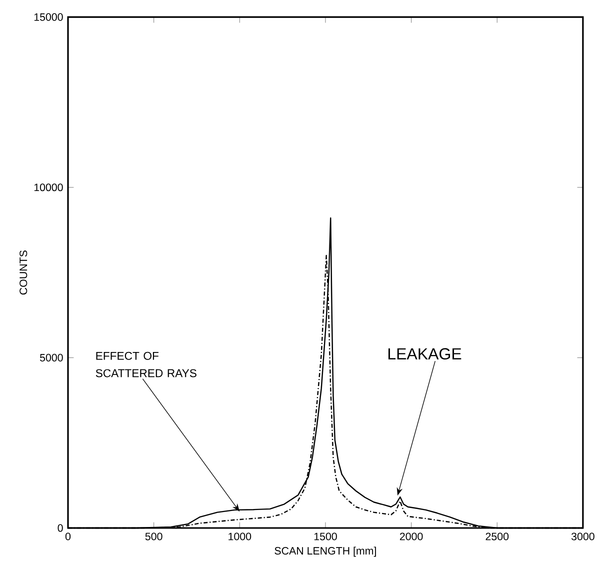  What do you see at coordinates (68, 536) in the screenshot?
I see `x-tick-label: 0` at bounding box center [68, 536].